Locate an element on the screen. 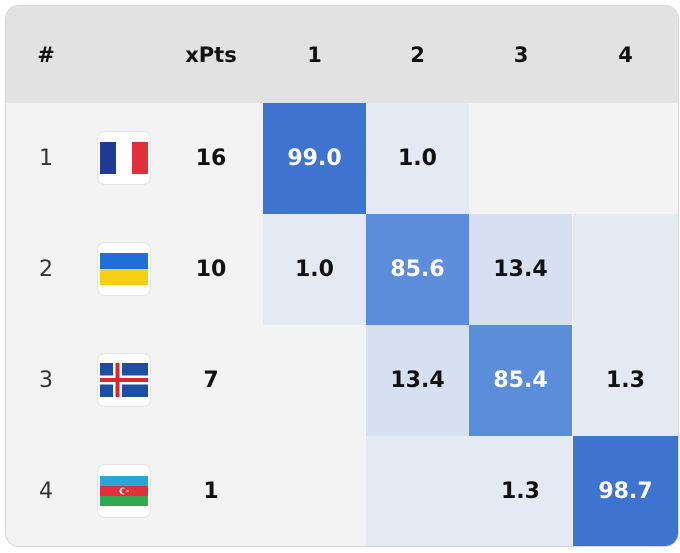 Image resolution: width=680 pixels, height=553 pixels. position-3-header: 3 is located at coordinates (521, 54).